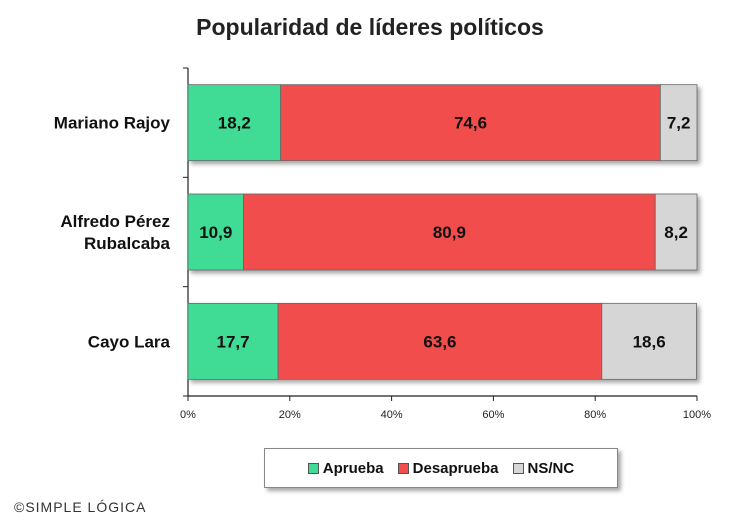 The image size is (740, 530). What do you see at coordinates (518, 468) in the screenshot?
I see `legend-swatch-nsnc` at bounding box center [518, 468].